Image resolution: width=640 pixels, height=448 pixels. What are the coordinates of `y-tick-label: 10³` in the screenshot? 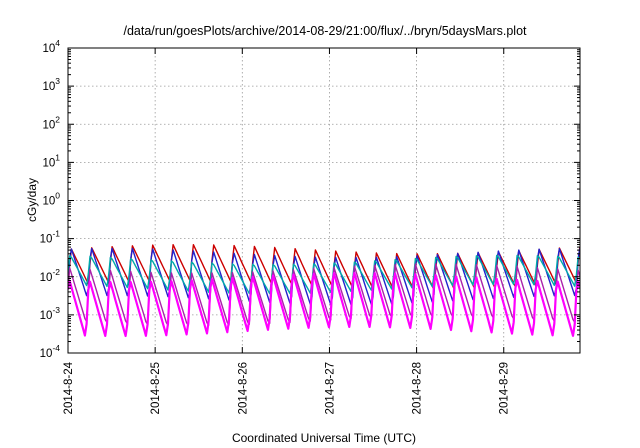 It's located at (51, 84).